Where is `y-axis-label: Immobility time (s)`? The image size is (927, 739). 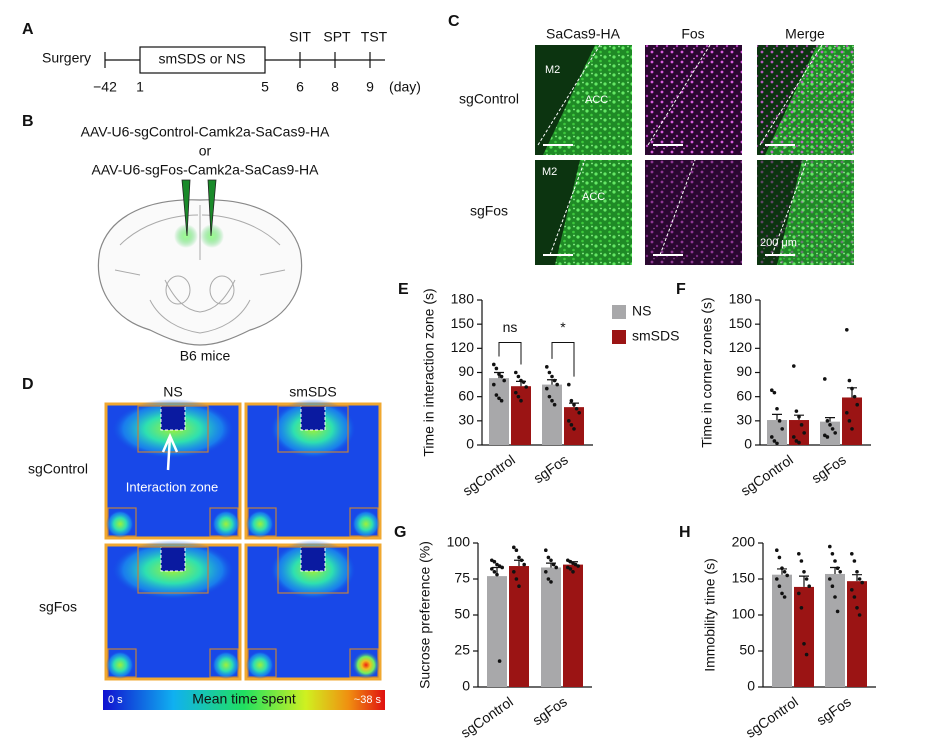
y-axis-label: Immobility time (s) is located at coordinates (710, 615).